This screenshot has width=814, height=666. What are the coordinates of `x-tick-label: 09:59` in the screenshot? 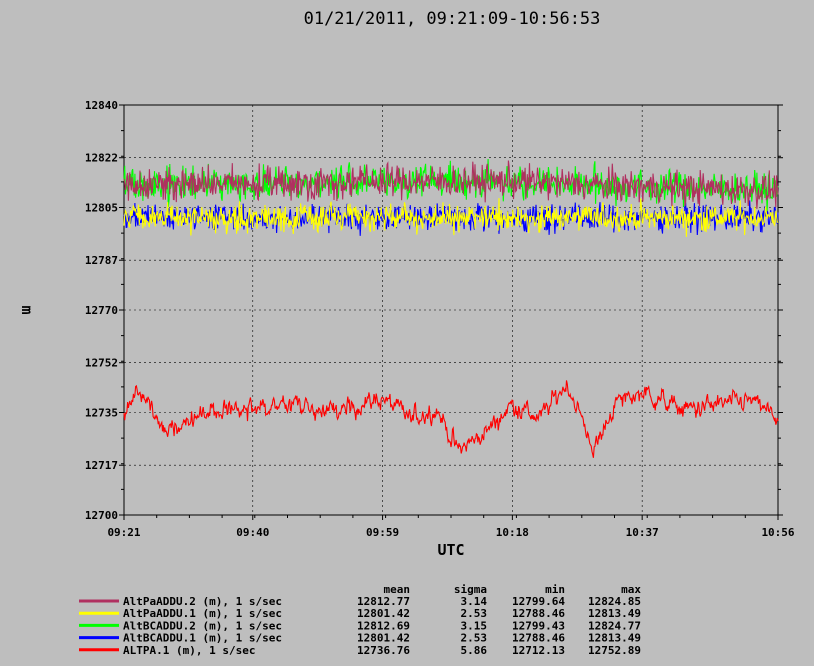 It's located at (382, 532).